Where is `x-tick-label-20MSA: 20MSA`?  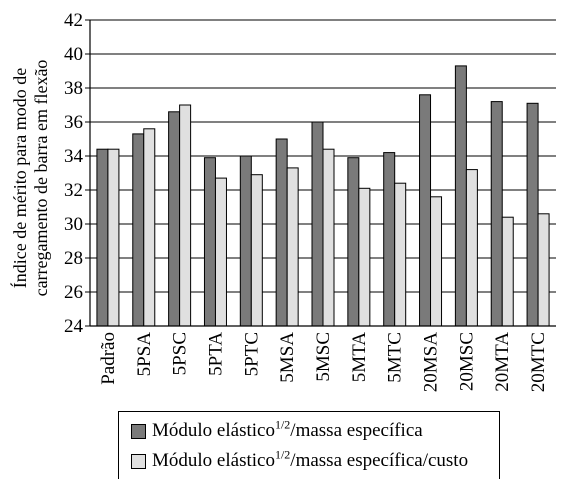 x-tick-label-20MSA: 20MSA is located at coordinates (431, 362).